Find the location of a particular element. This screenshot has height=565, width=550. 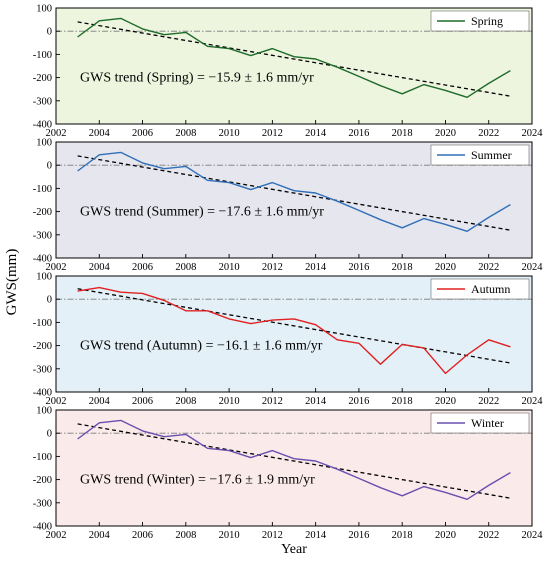

series-line-summer is located at coordinates (294, 192).